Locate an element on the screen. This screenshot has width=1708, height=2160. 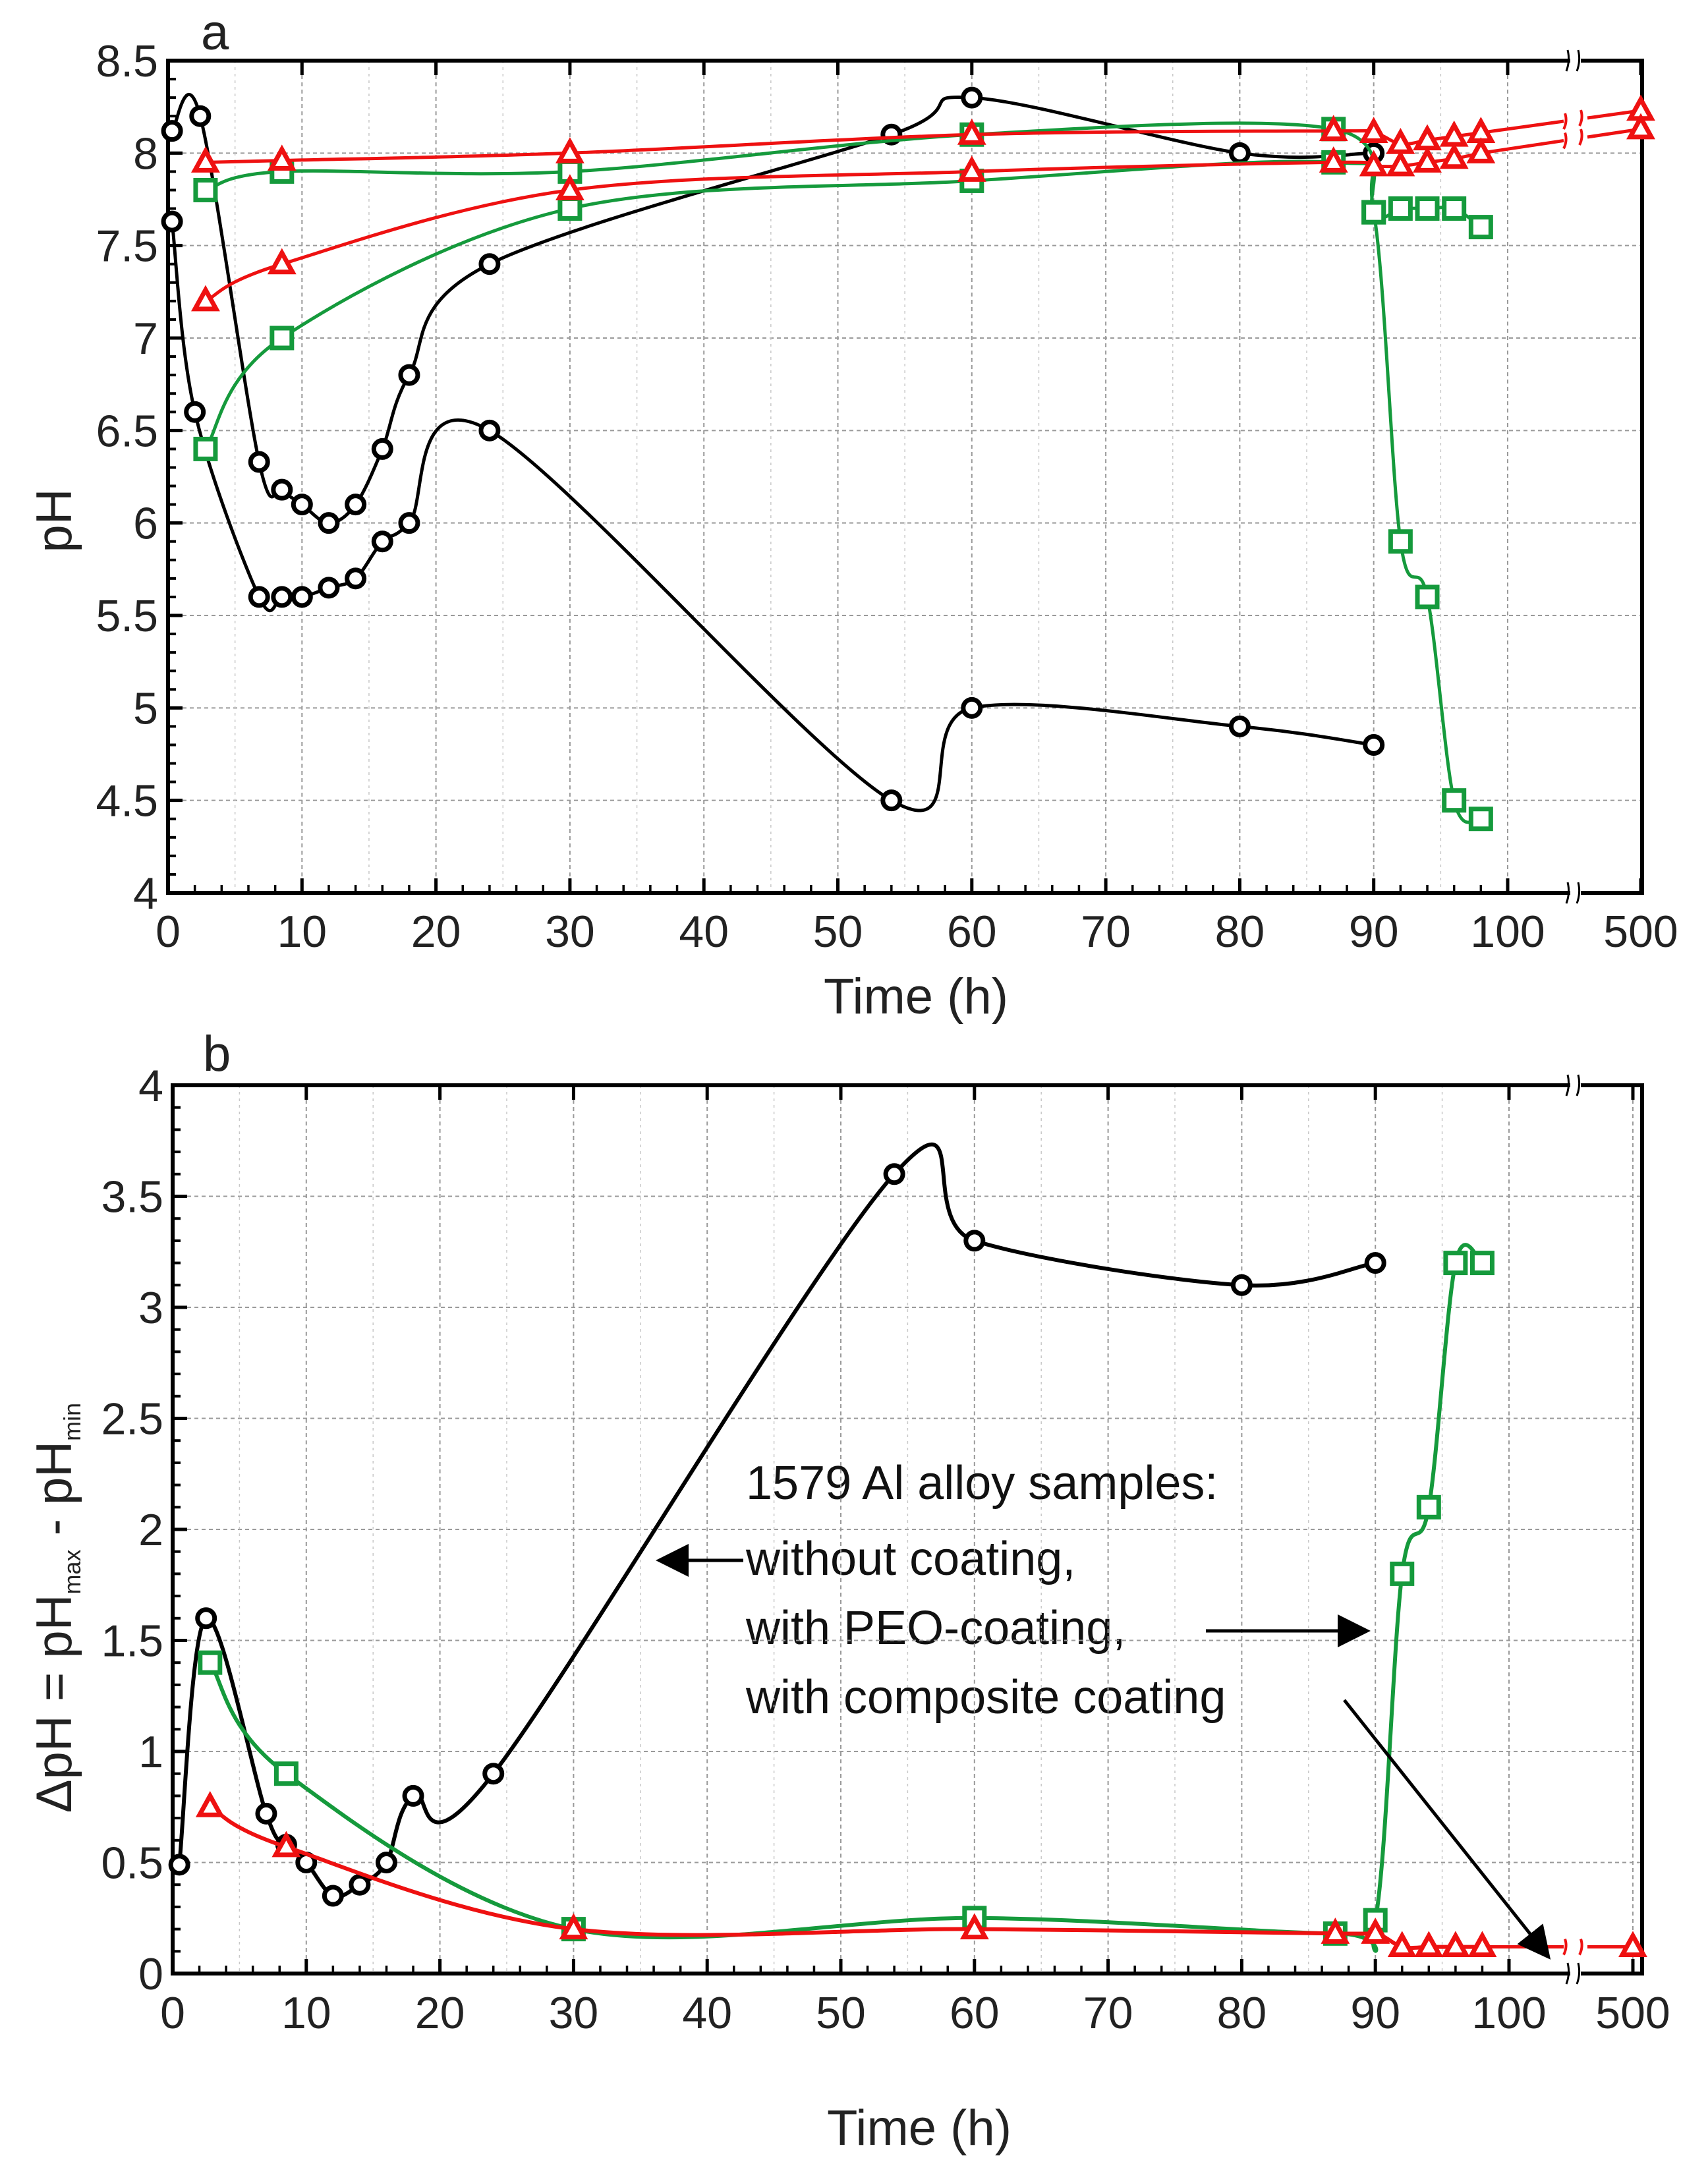
x-tick-label: 100 is located at coordinates (1508, 2013).